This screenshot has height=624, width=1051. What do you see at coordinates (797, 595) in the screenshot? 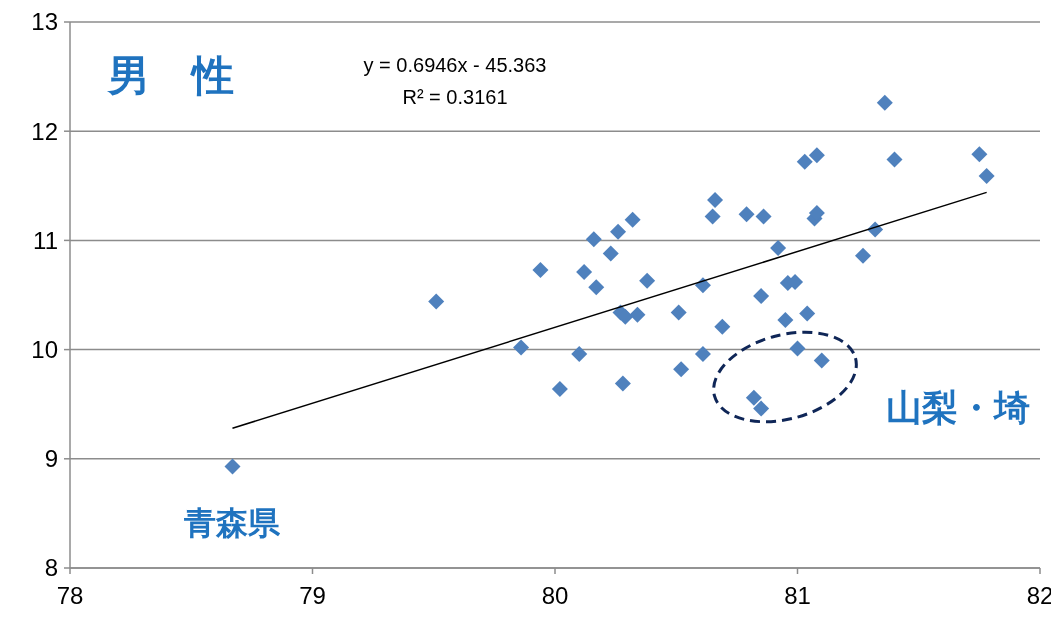
I see `x-tick-label: 81` at bounding box center [797, 595].